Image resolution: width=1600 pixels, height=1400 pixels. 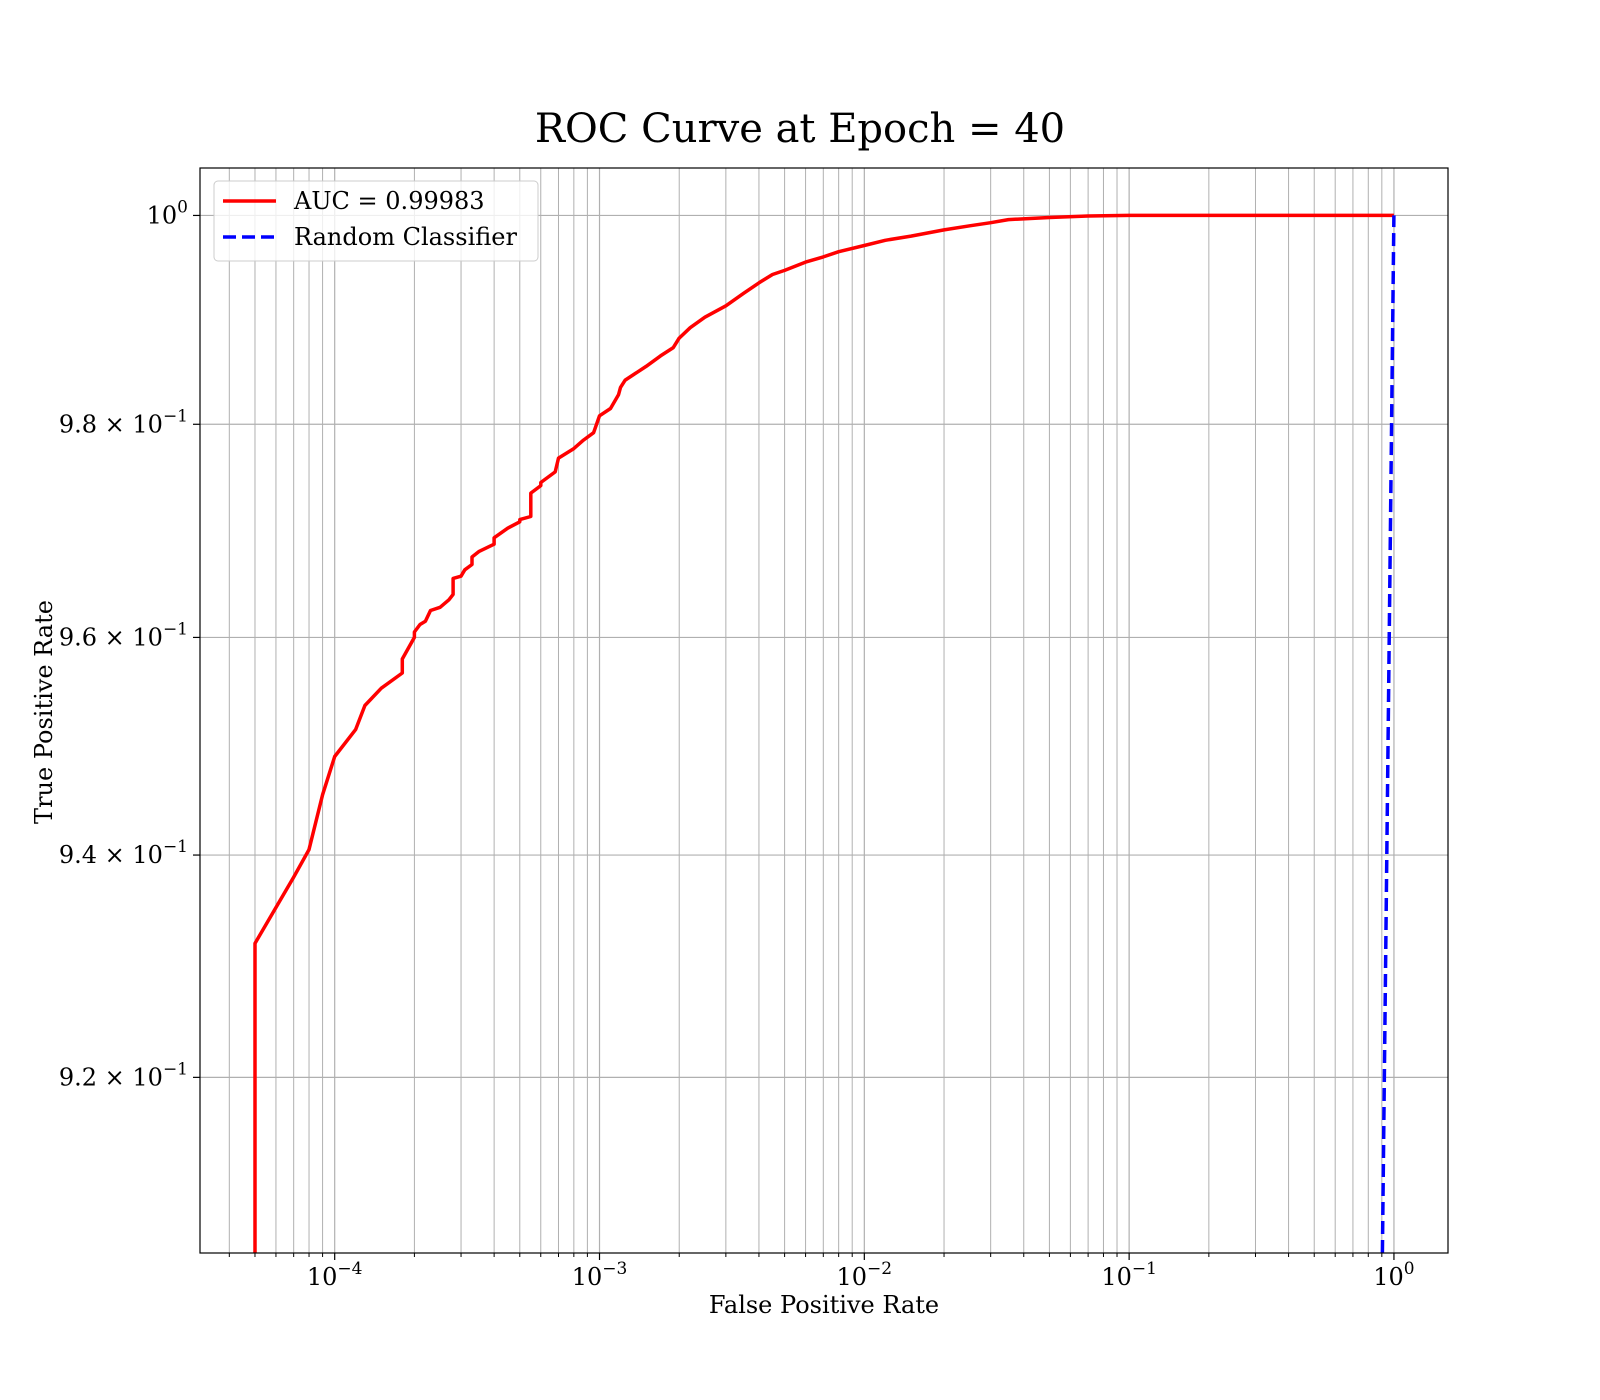 What do you see at coordinates (123, 635) in the screenshot?
I see `y-tick-label: 9.6 × 10⁻¹` at bounding box center [123, 635].